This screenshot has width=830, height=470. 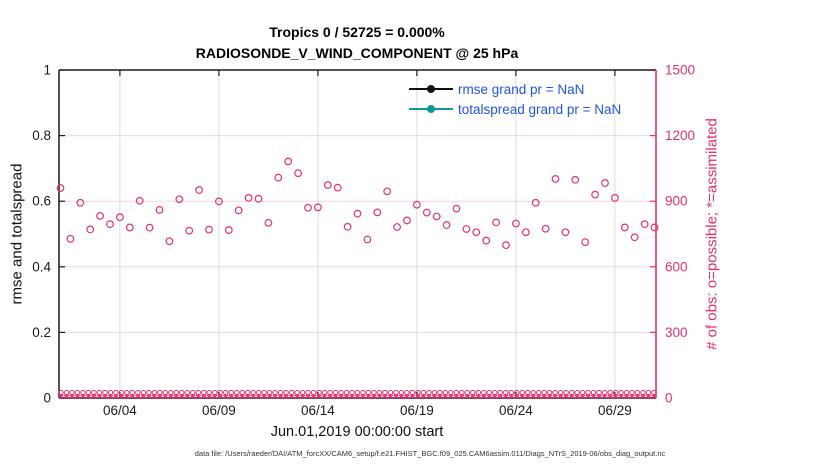 What do you see at coordinates (540, 109) in the screenshot?
I see `legend-label-totalspread: totalspread grand pr = NaN` at bounding box center [540, 109].